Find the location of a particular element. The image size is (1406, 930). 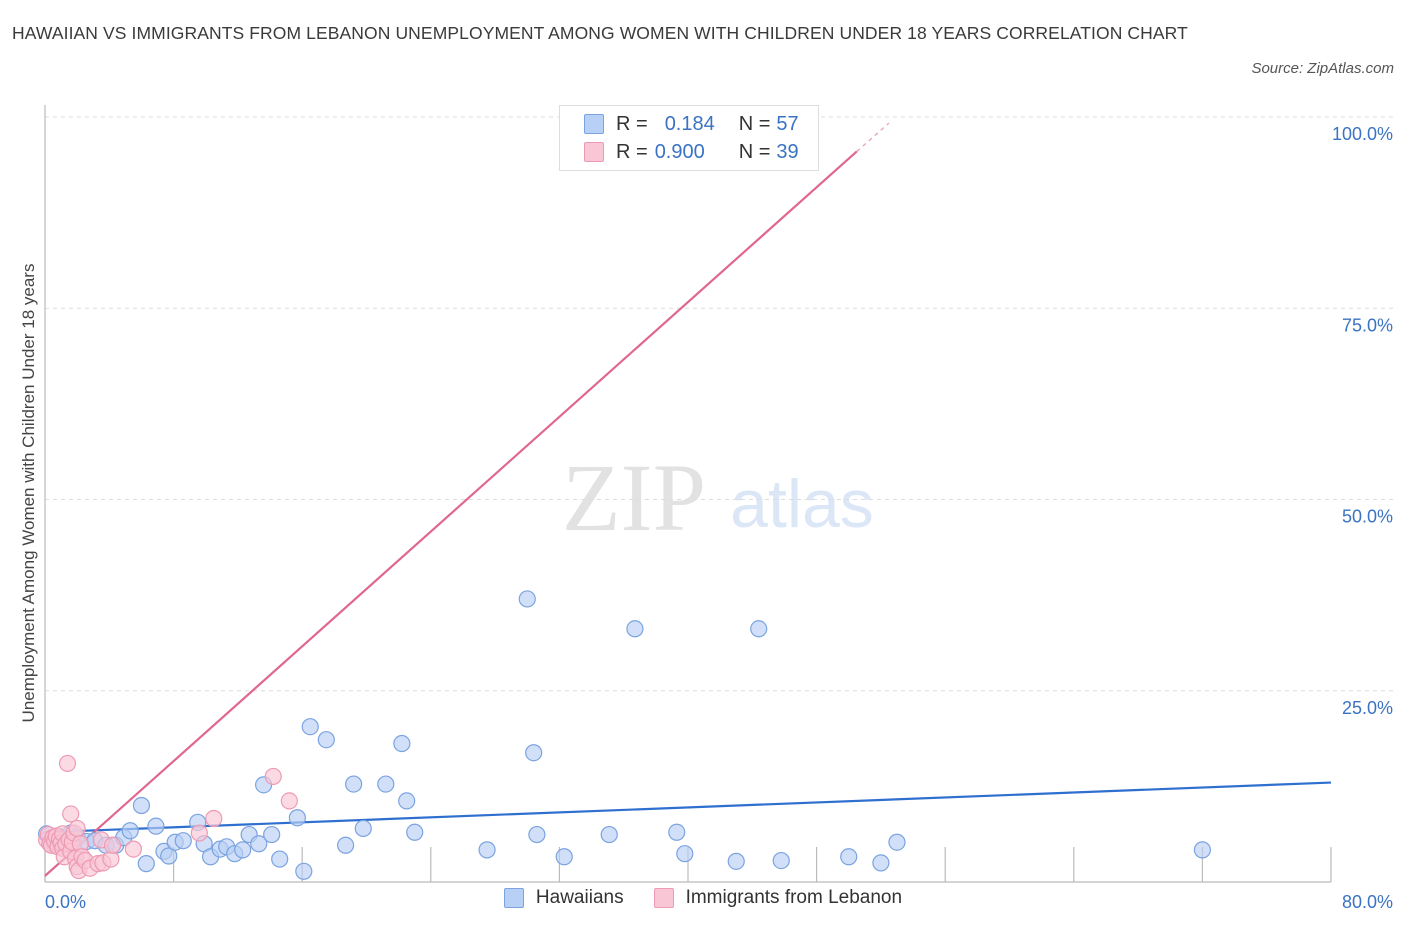

legend-row-hawaiians: R = 0.184 N = 57 is located at coordinates (691, 124).